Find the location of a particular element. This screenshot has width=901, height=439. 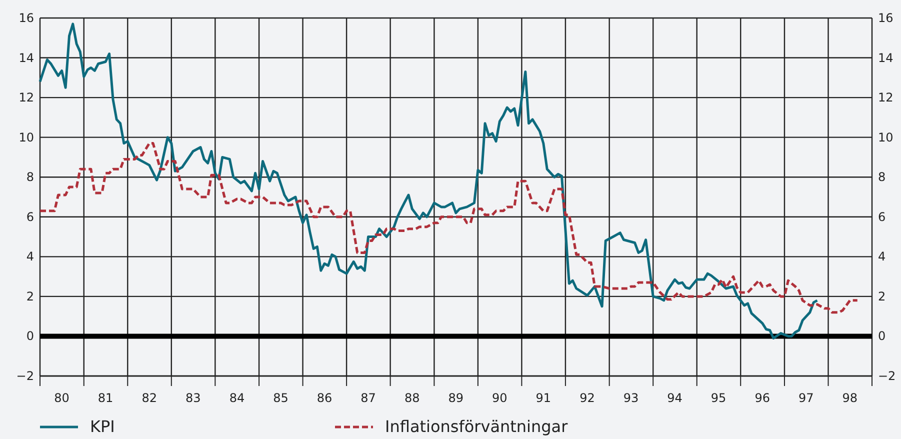

legend-label: Inflationsförväntningar is located at coordinates (476, 426).